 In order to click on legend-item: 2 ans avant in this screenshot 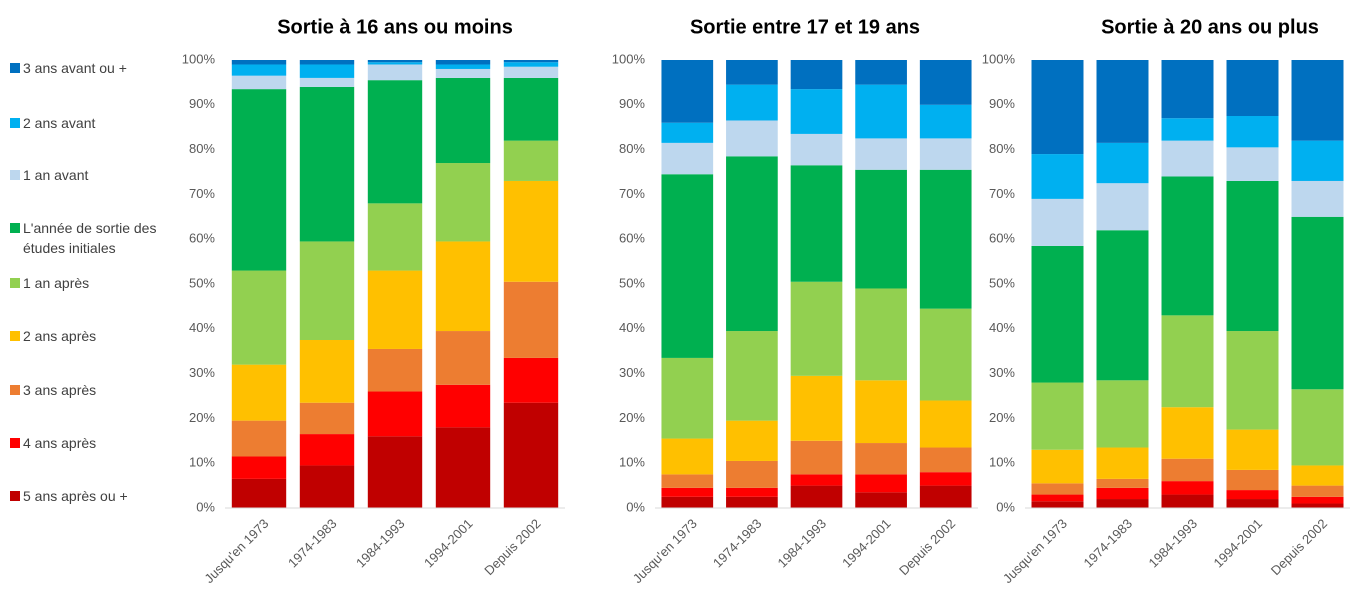, I will do `click(95, 123)`.